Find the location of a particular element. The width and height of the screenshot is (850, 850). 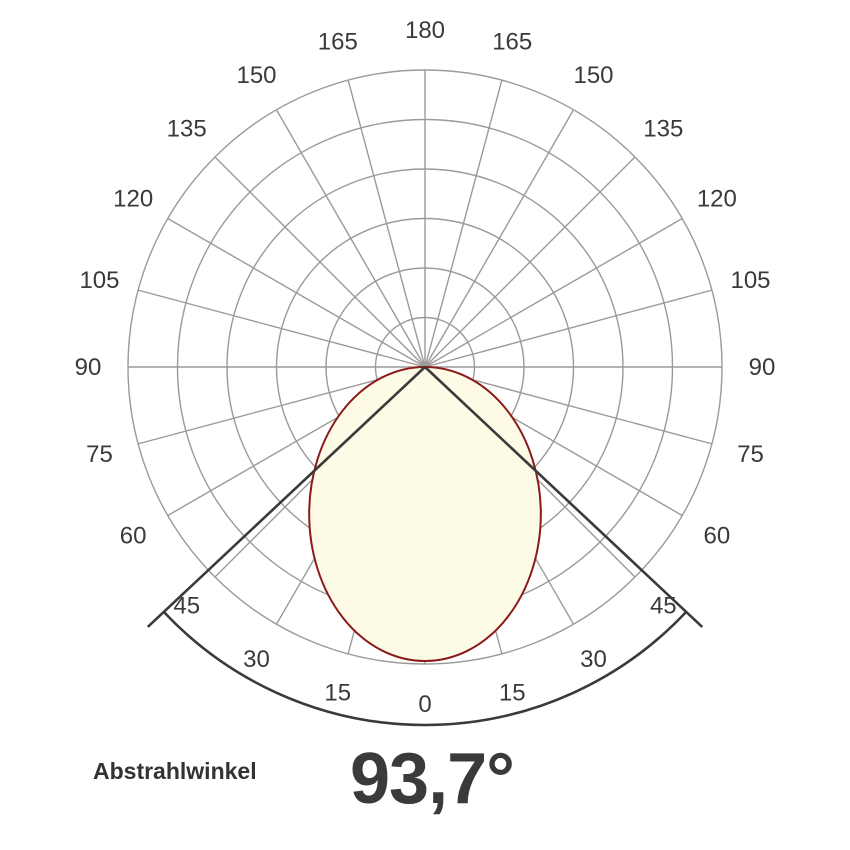

tick-label: 0 is located at coordinates (424, 704).